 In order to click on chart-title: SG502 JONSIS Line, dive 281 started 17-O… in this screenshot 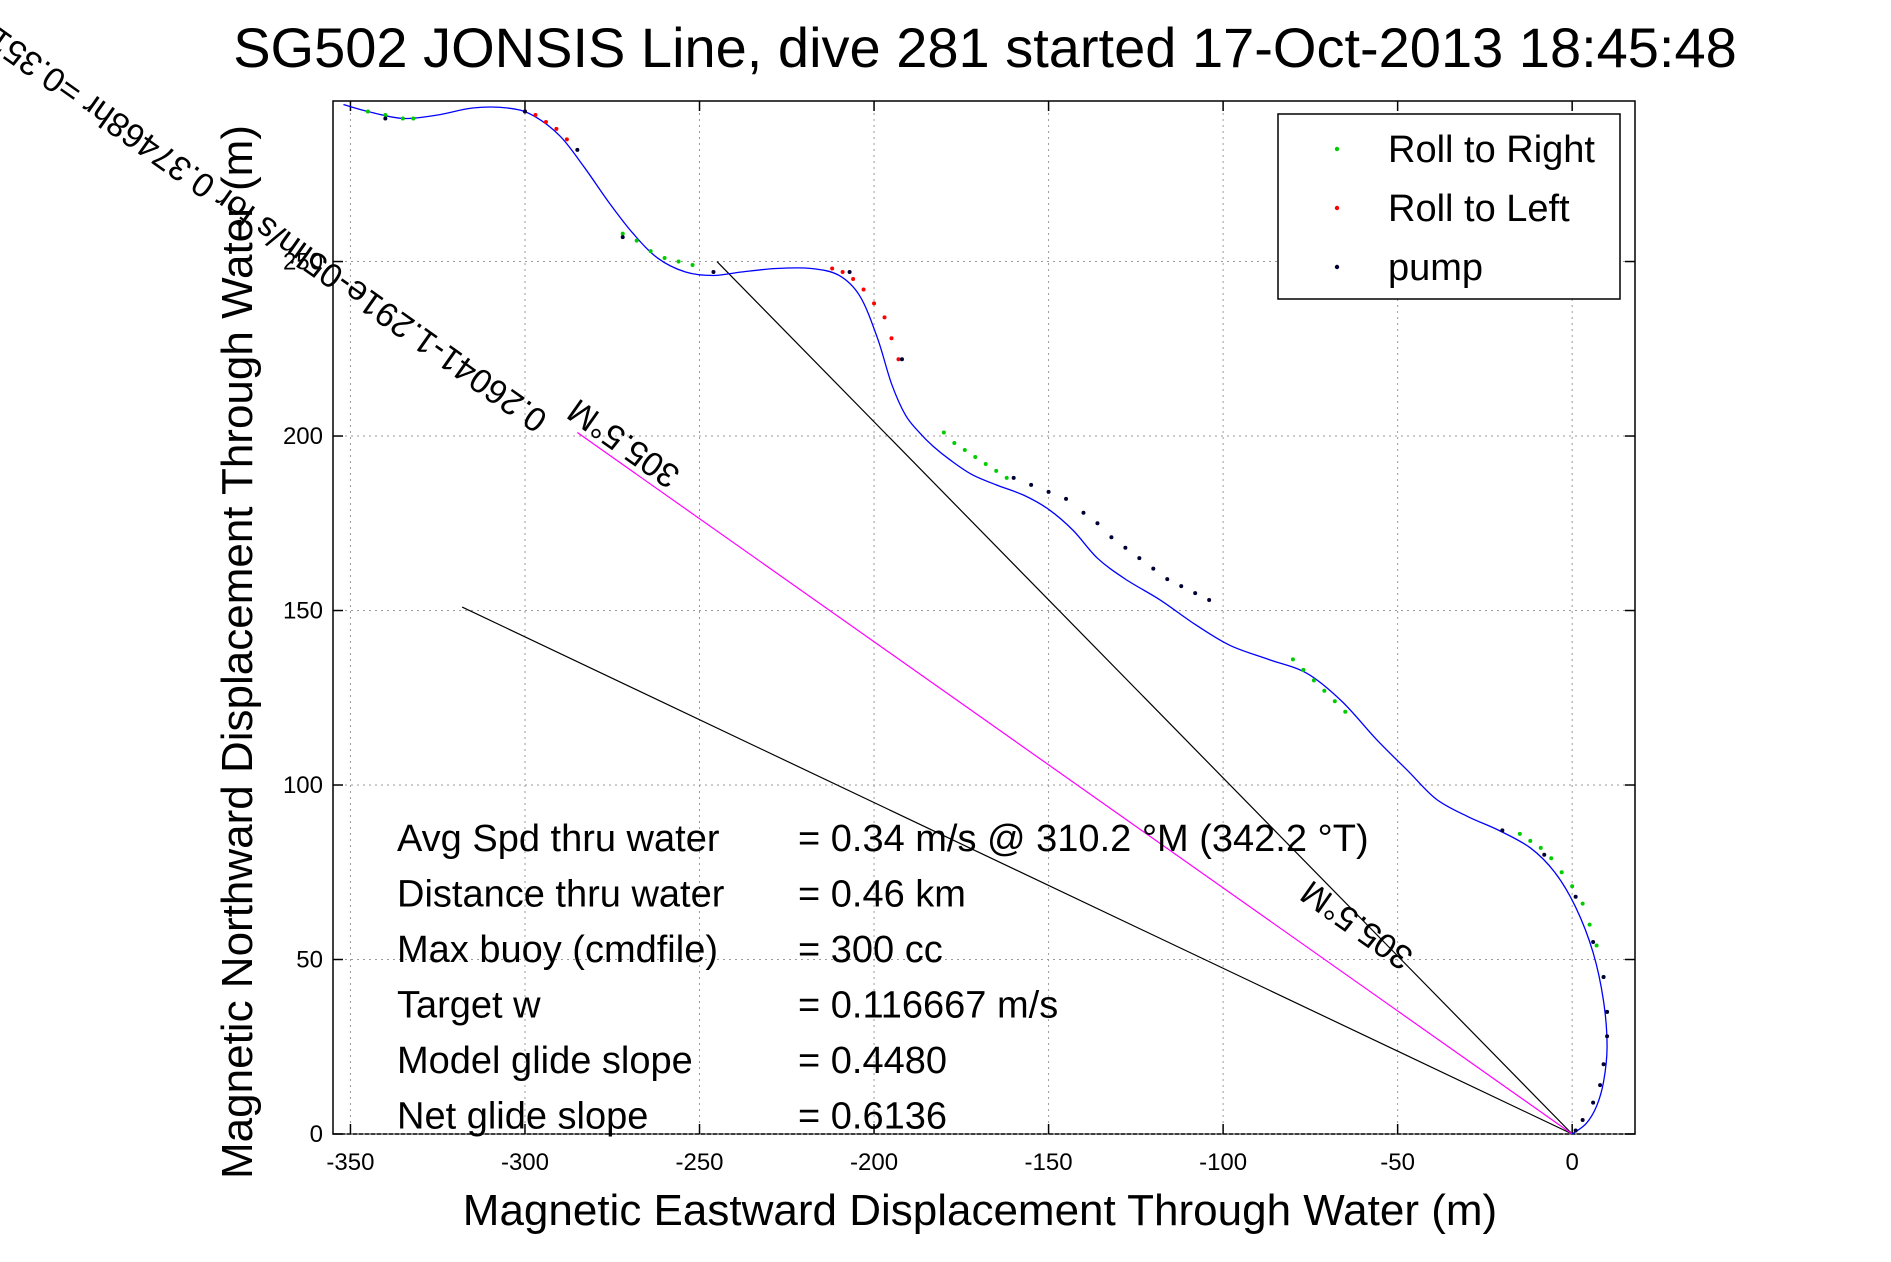, I will do `click(985, 47)`.